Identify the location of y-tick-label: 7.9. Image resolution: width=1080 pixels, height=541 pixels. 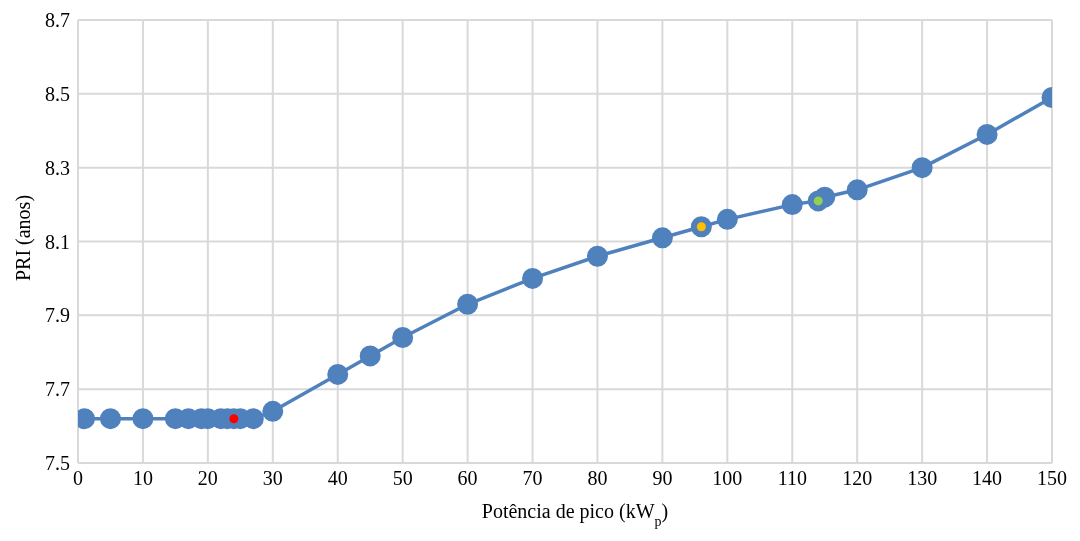
(57, 315).